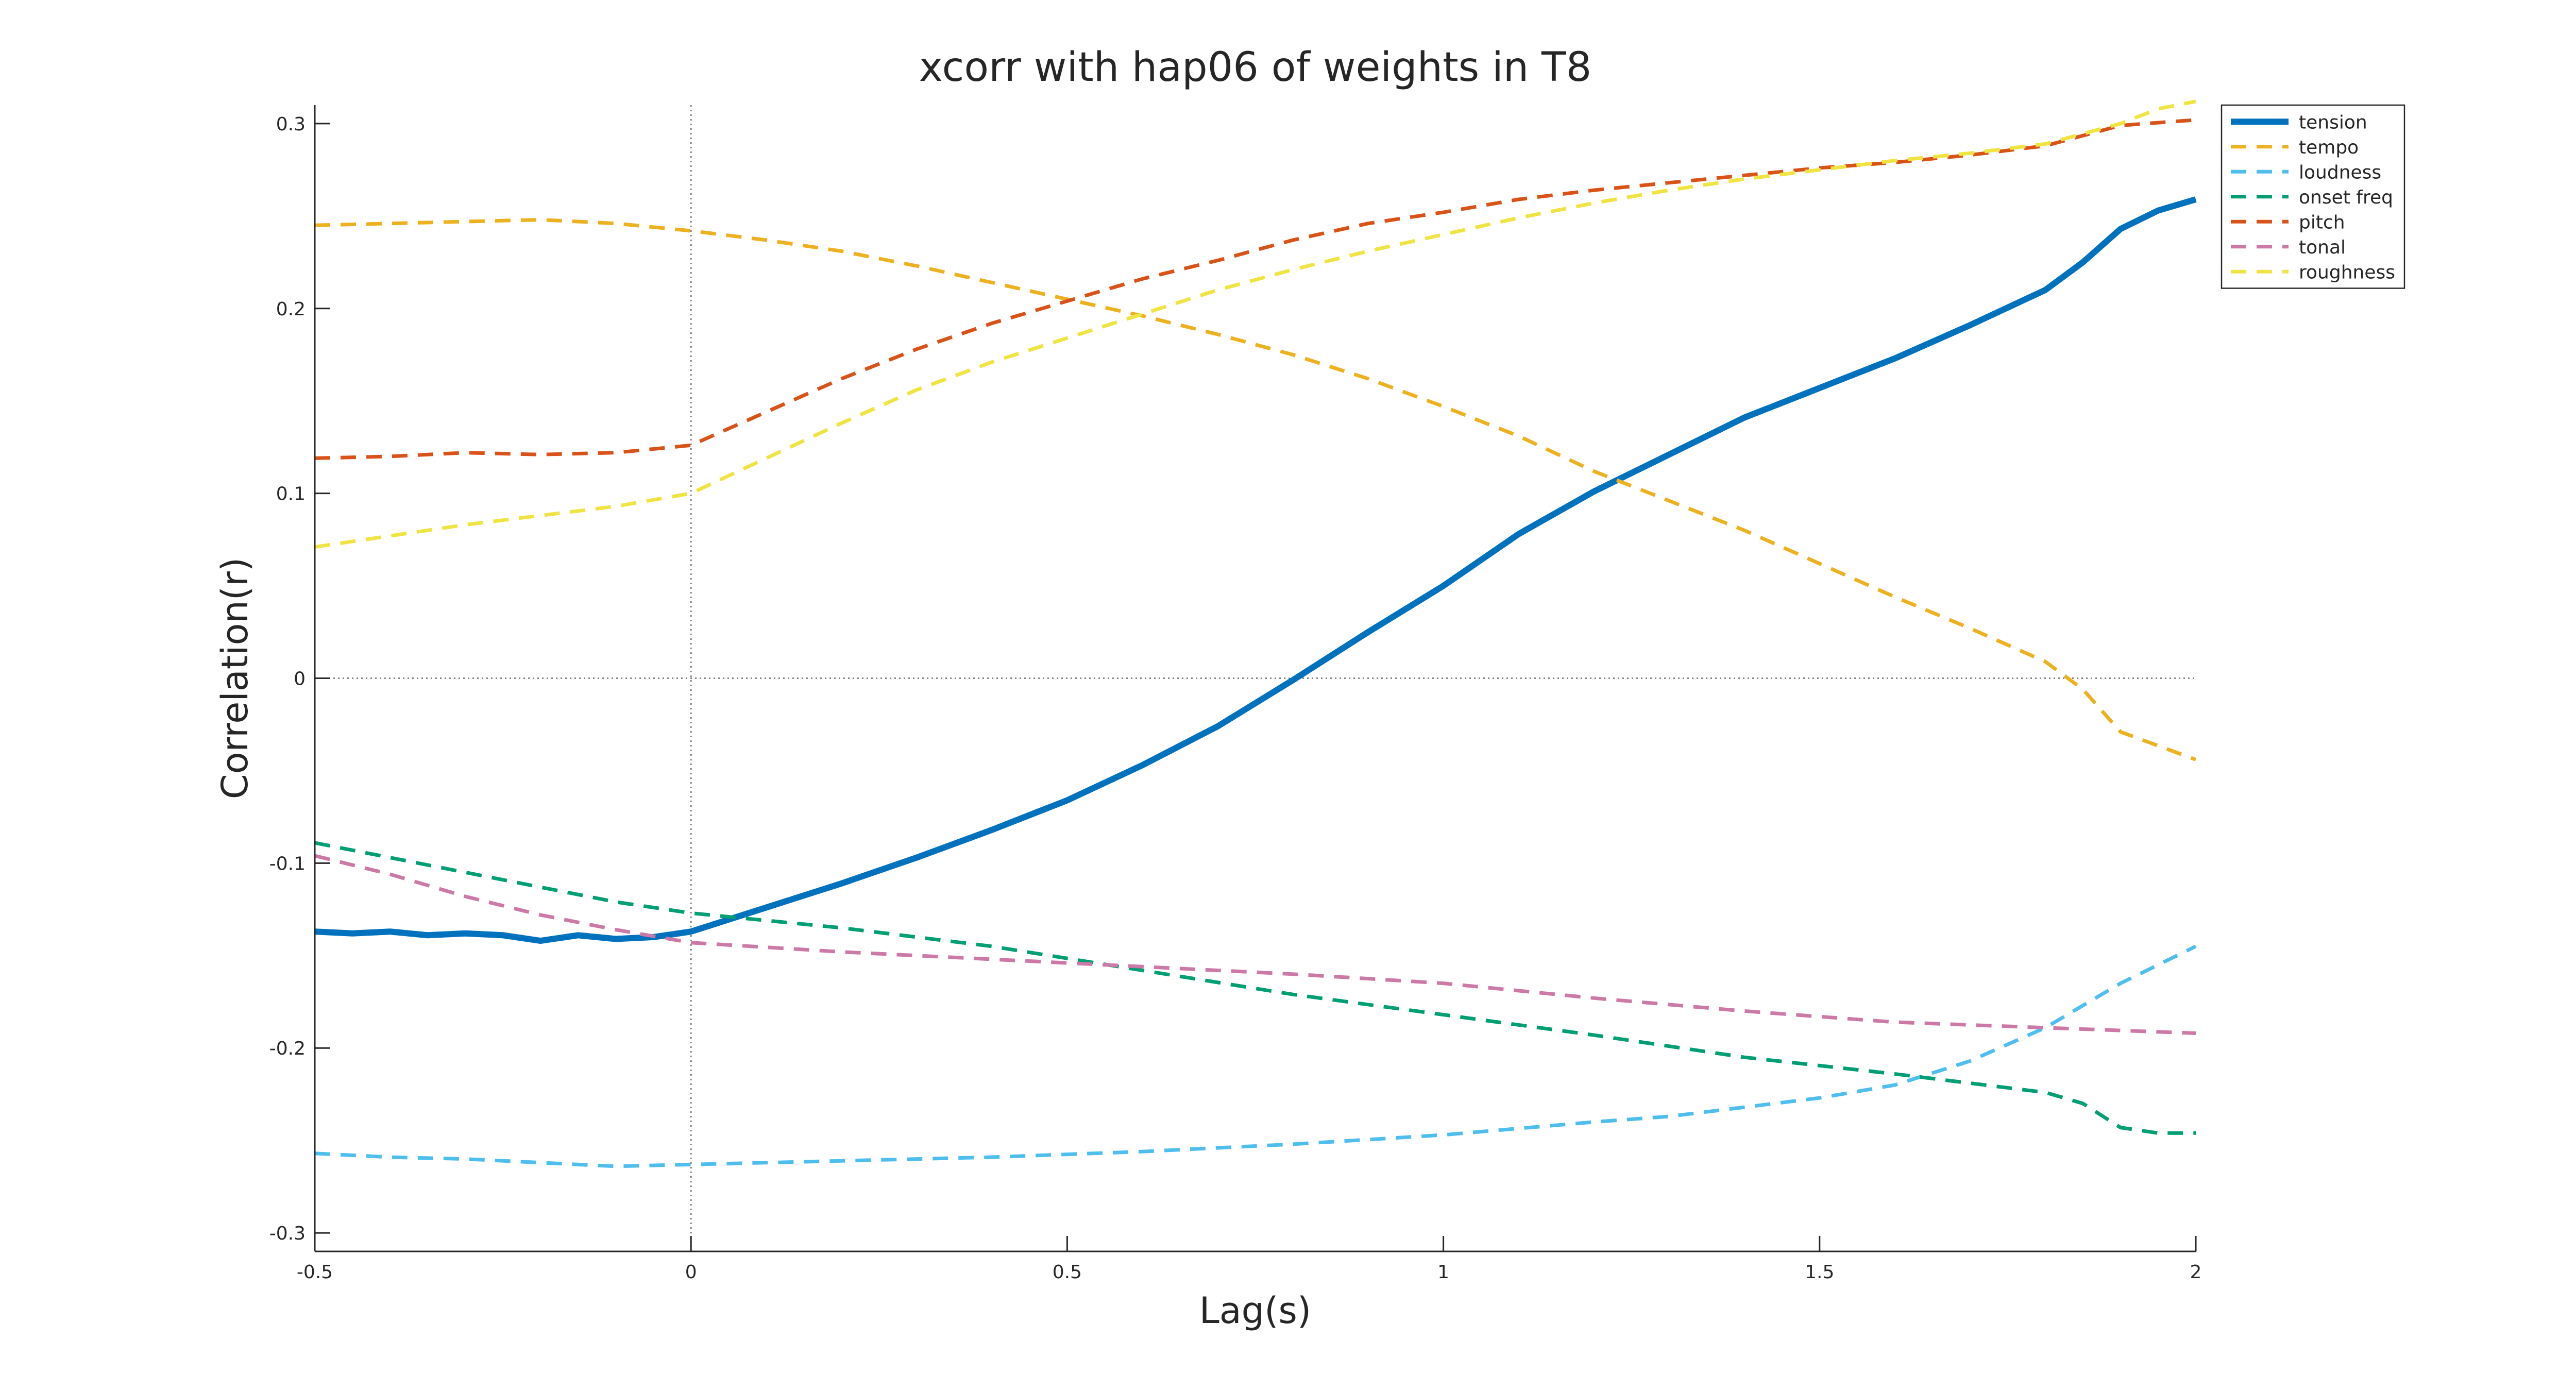 The height and width of the screenshot is (1390, 2576). I want to click on x-tick-label: 0, so click(691, 1272).